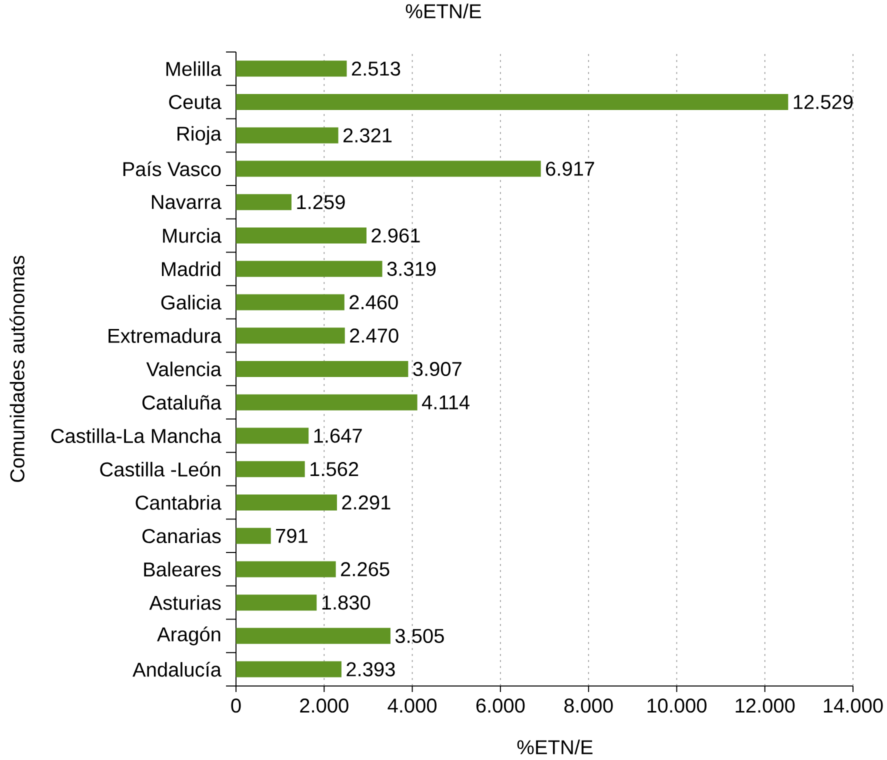 Image resolution: width=887 pixels, height=760 pixels. I want to click on x-tick-label: 4.000, so click(412, 705).